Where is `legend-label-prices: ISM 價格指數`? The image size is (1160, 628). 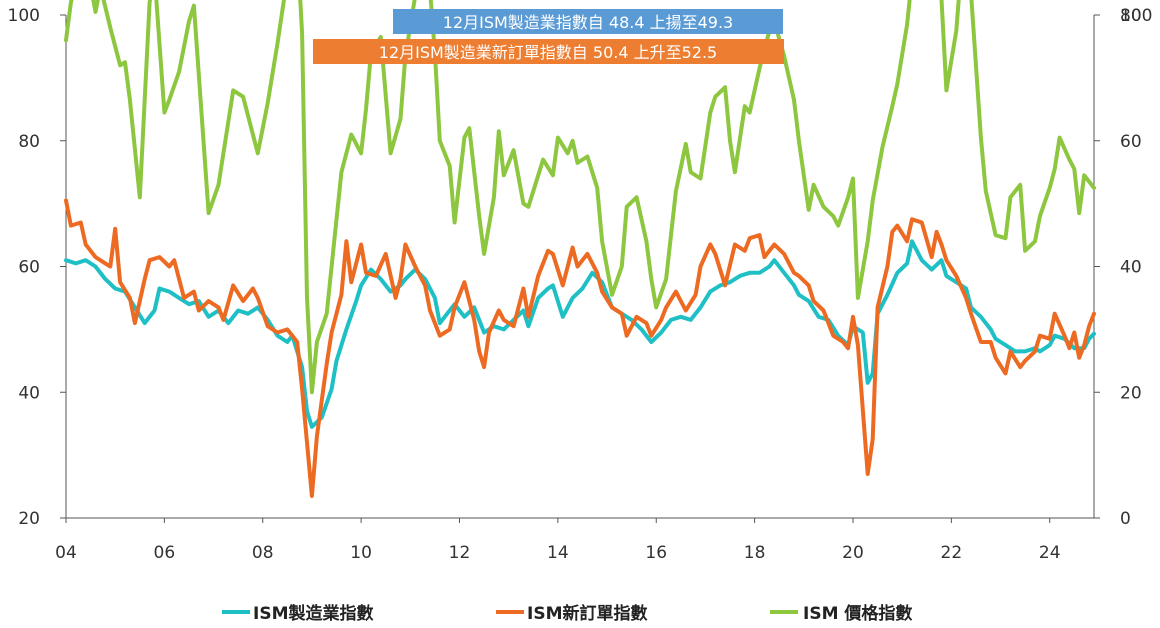
legend-label-prices: ISM 價格指數 is located at coordinates (857, 613).